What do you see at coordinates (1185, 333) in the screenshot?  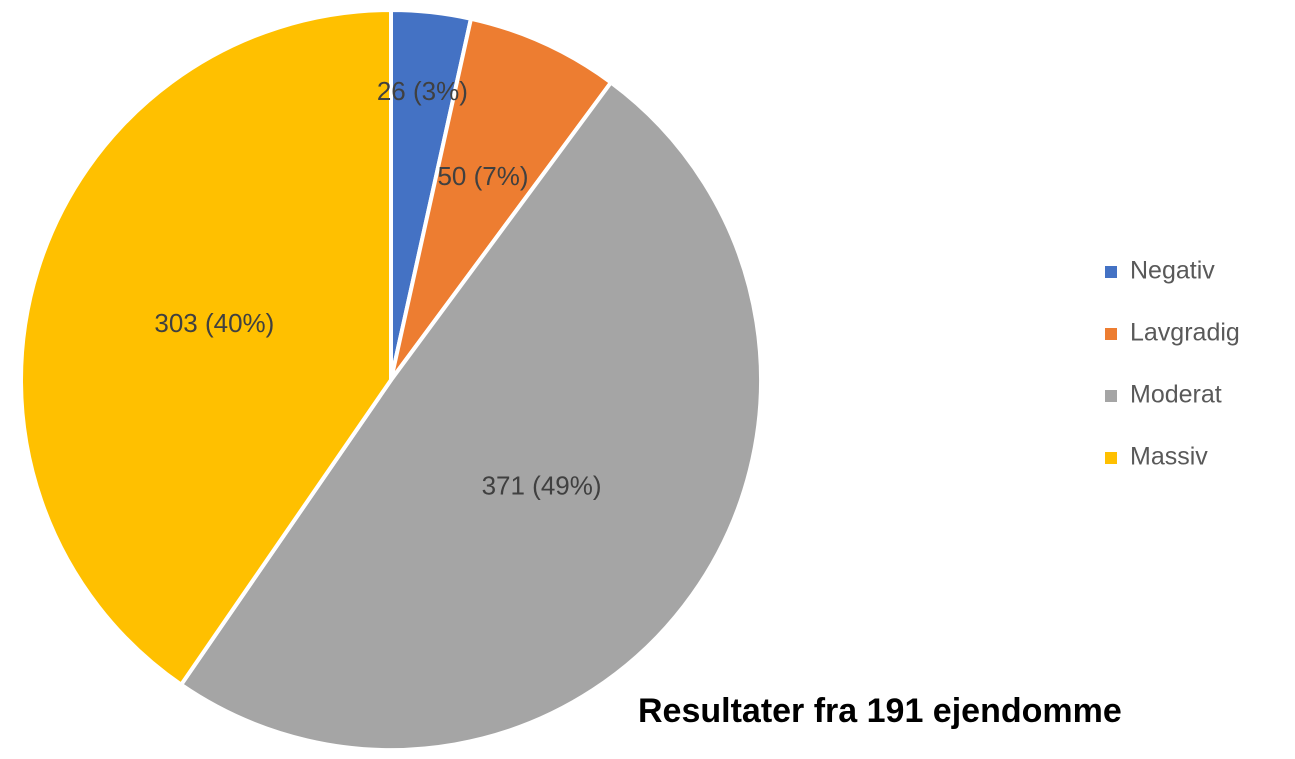 I see `legend-label: Lavgradig` at bounding box center [1185, 333].